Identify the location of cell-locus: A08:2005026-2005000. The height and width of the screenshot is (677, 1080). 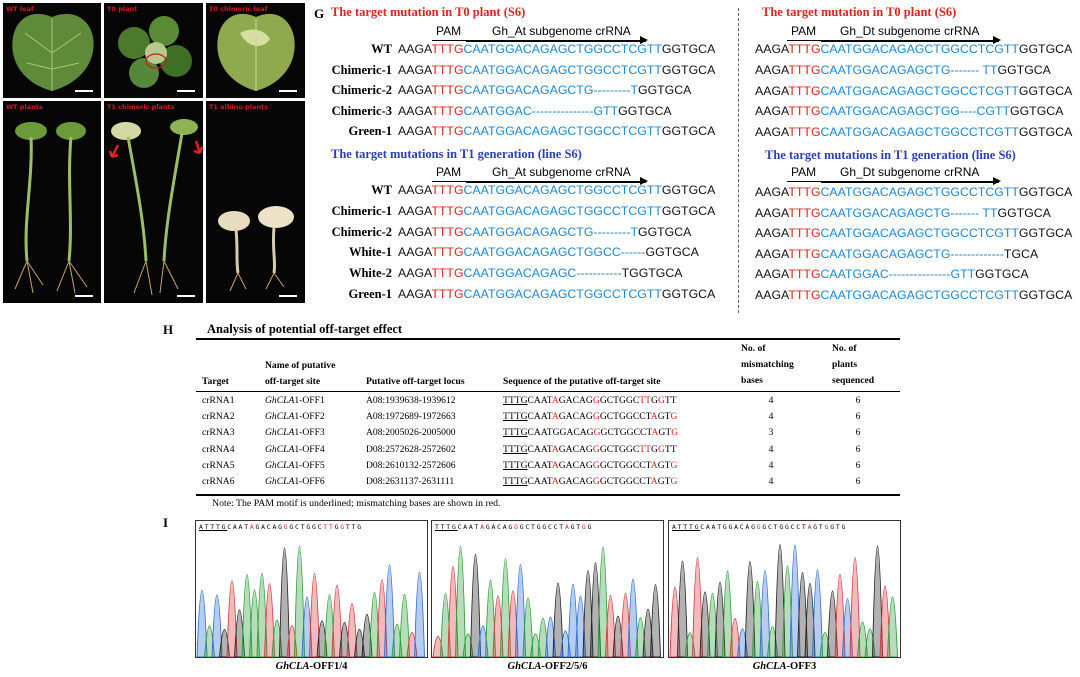
(411, 433).